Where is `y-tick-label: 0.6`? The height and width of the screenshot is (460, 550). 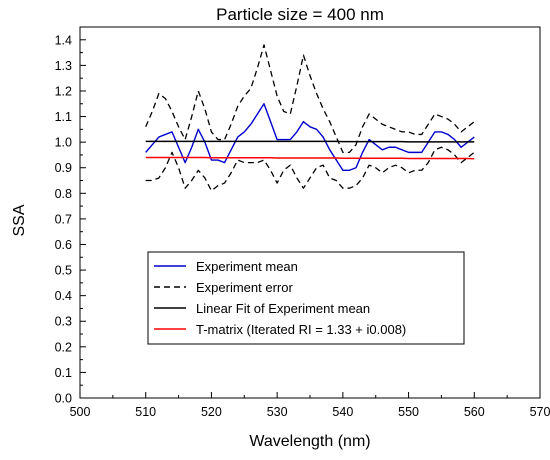 y-tick-label: 0.6 is located at coordinates (63, 245).